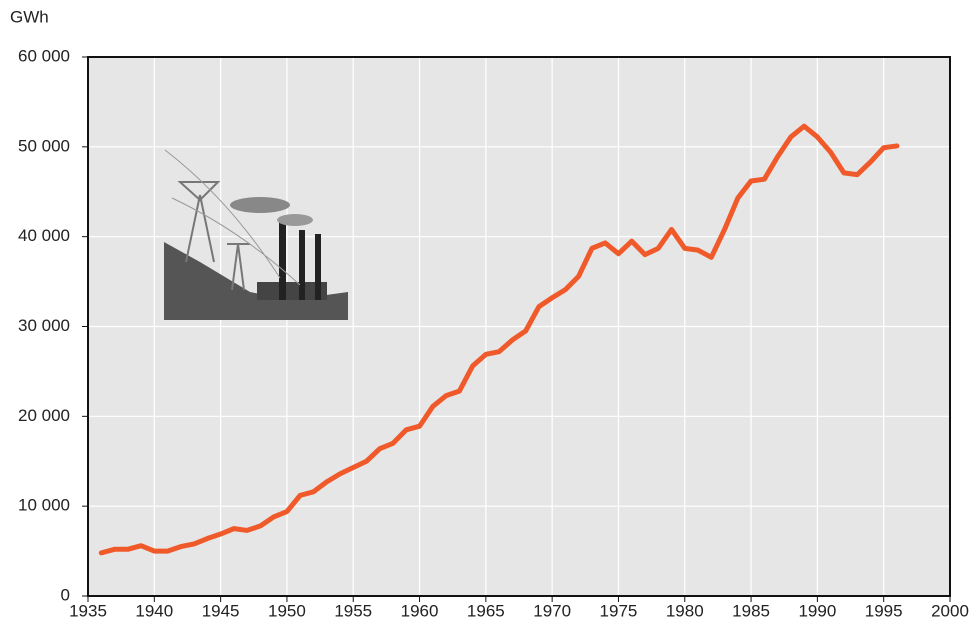 This screenshot has height=626, width=976. Describe the element at coordinates (65, 594) in the screenshot. I see `y-tick-label: 0` at that location.